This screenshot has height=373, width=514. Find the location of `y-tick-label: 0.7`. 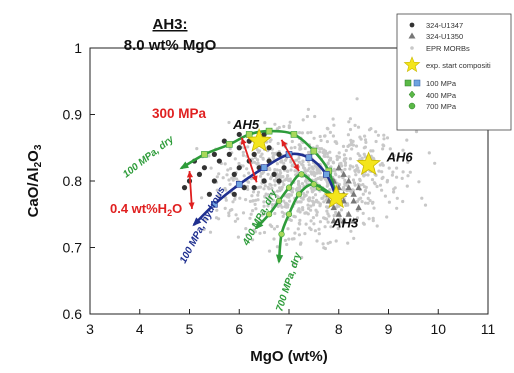

y-tick-label: 0.7 is located at coordinates (73, 248).